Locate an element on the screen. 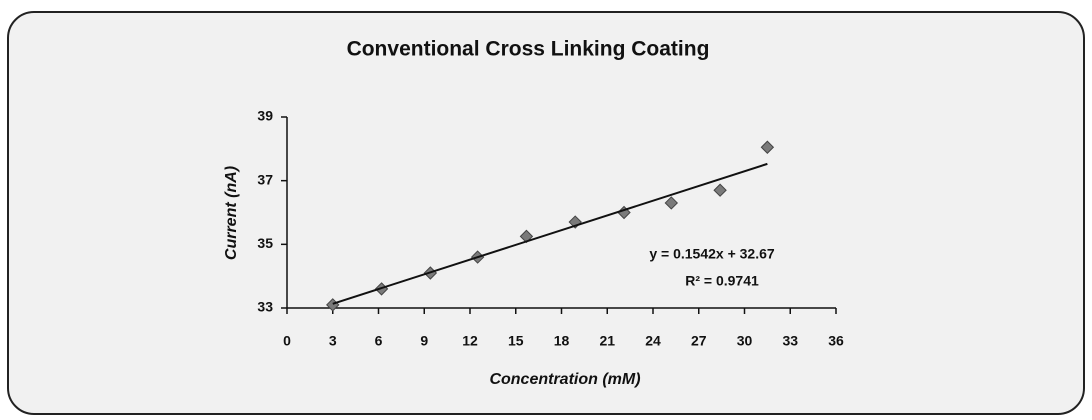  x-tick-label: 3 is located at coordinates (333, 341).